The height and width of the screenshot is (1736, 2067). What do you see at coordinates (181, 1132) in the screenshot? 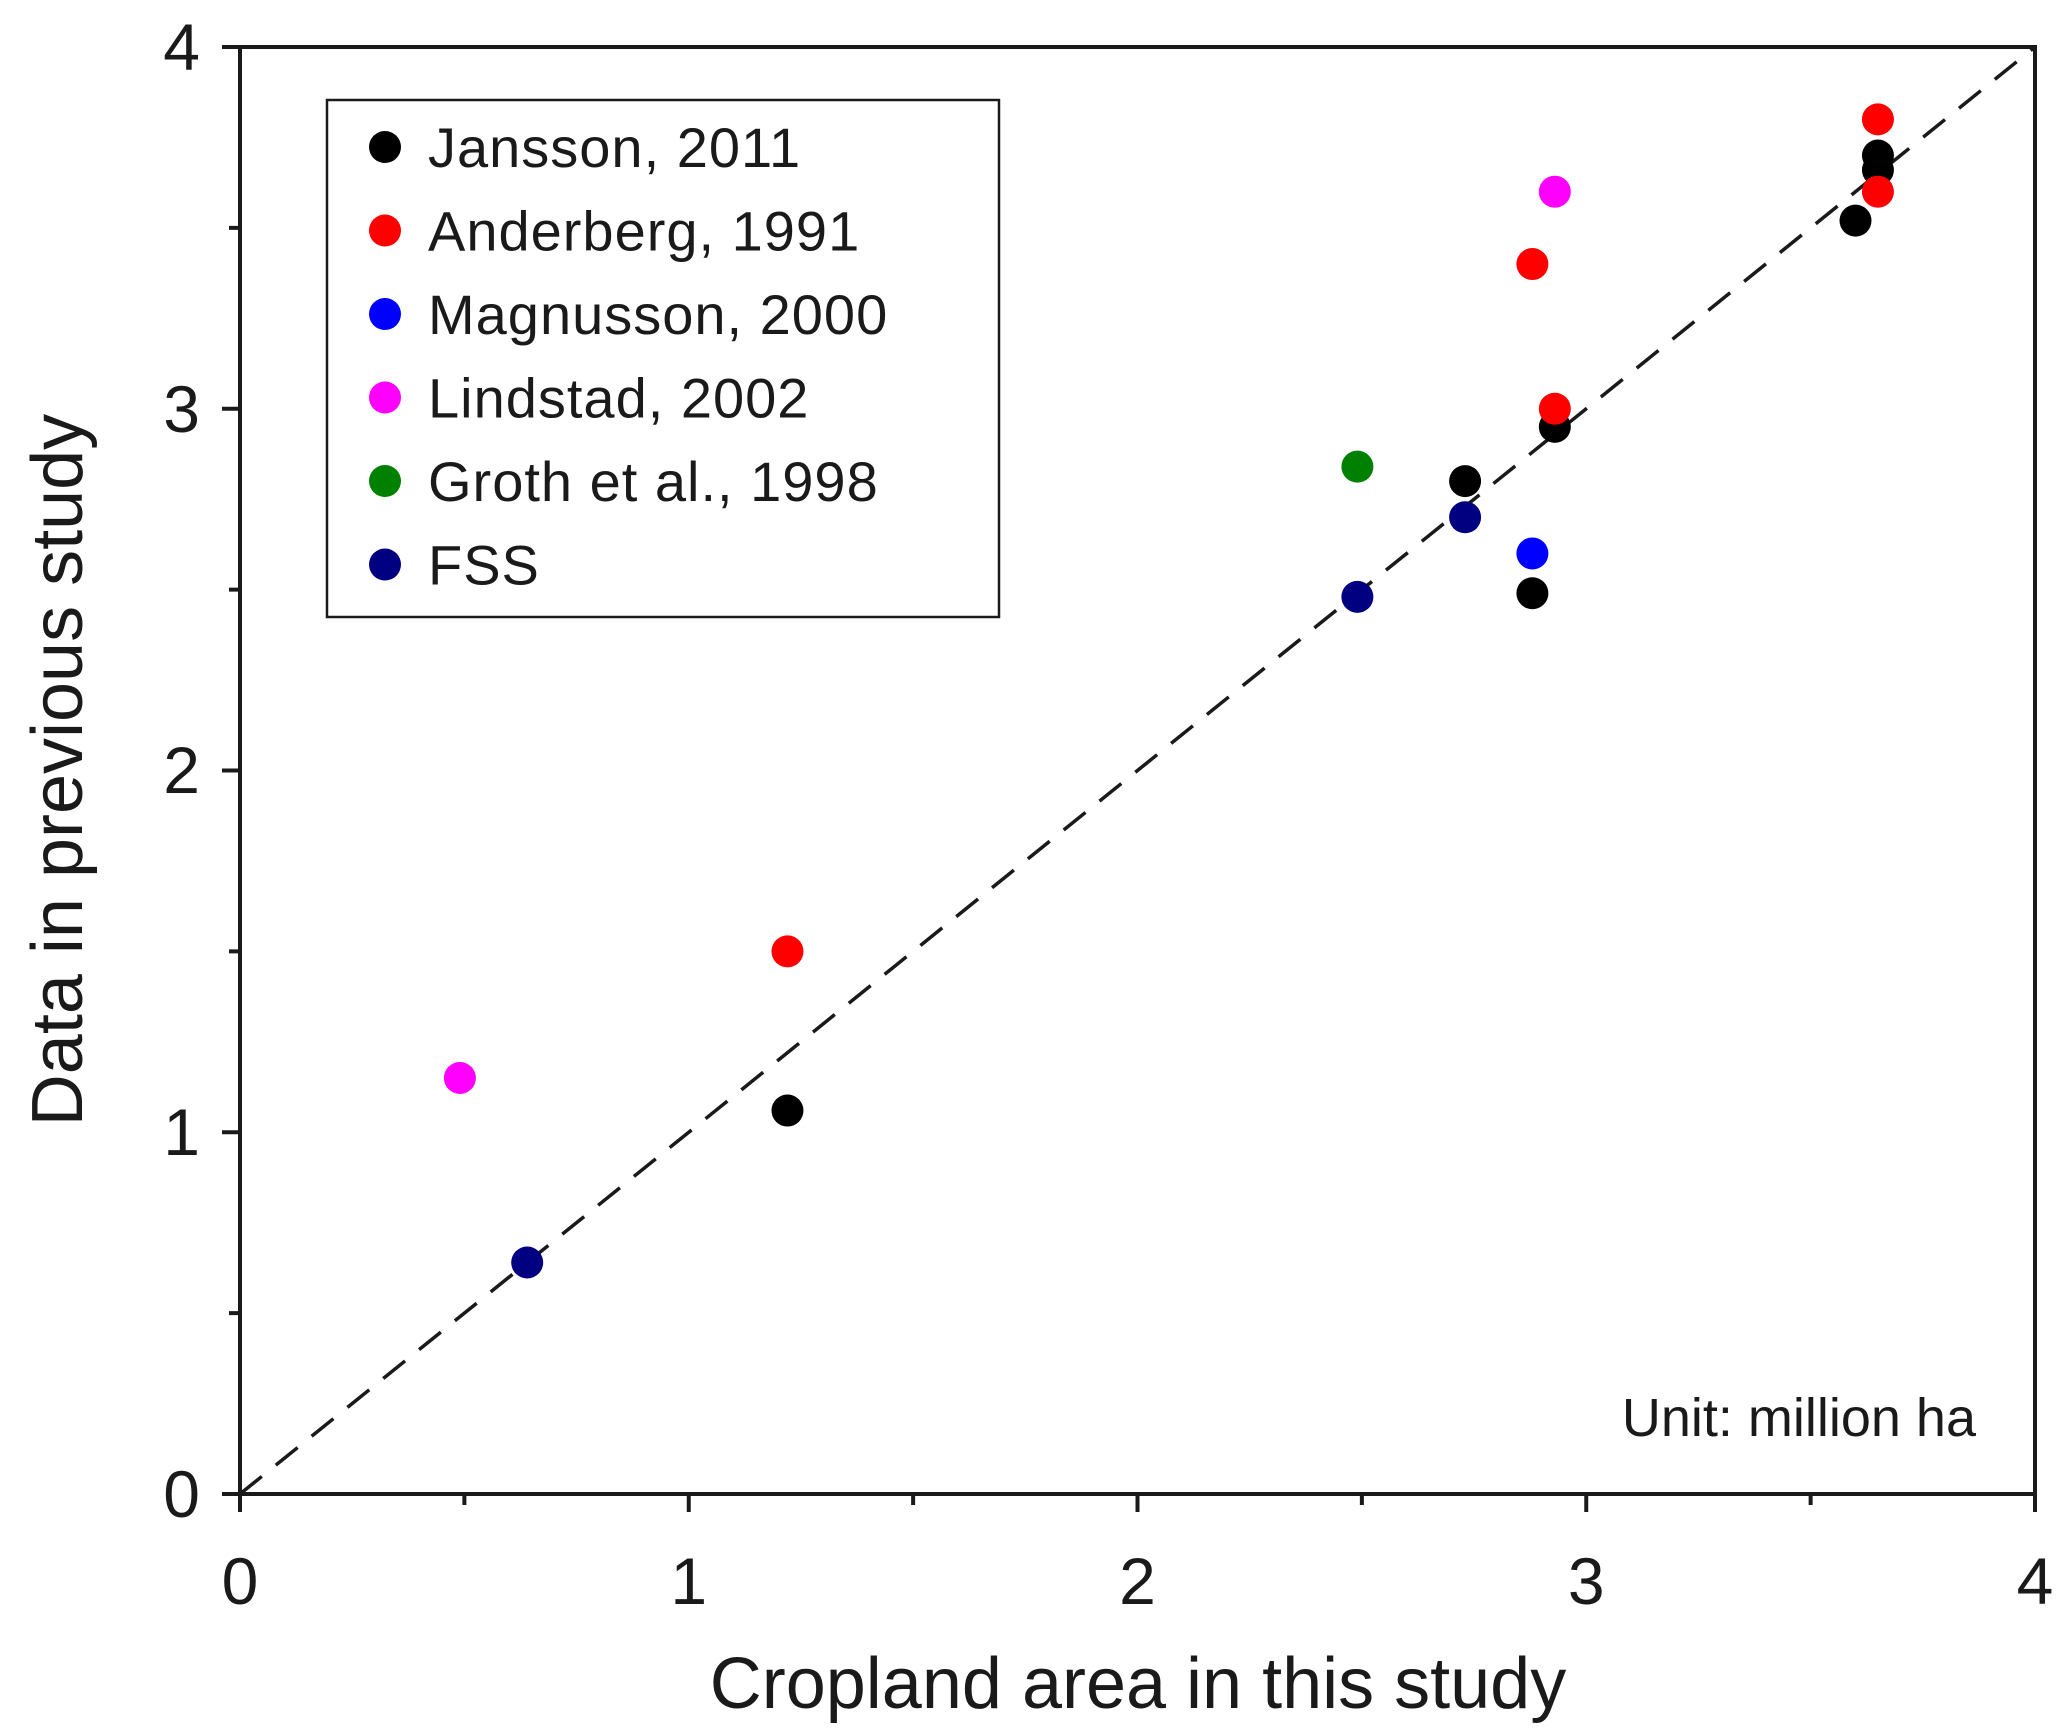
I see `y-tick-label: 1` at bounding box center [181, 1132].